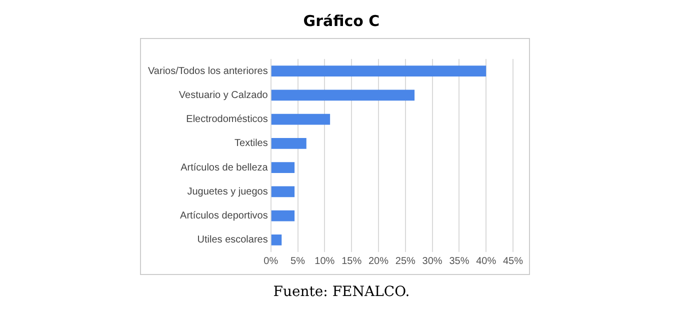 Image resolution: width=683 pixels, height=320 pixels. What do you see at coordinates (513, 261) in the screenshot?
I see `x-tick-label: 45%` at bounding box center [513, 261].